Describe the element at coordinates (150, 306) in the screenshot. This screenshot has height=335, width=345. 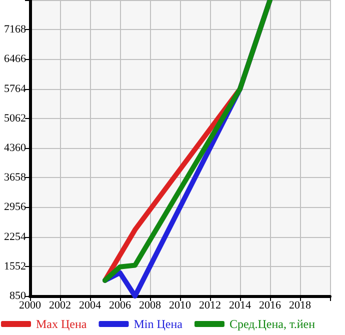
I see `x-tick-label: 2008` at that location.